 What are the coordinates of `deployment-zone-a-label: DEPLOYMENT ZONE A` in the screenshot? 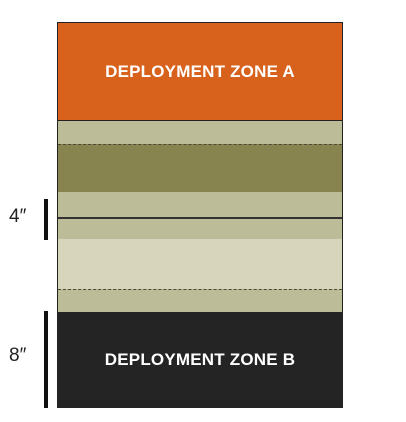 It's located at (200, 71).